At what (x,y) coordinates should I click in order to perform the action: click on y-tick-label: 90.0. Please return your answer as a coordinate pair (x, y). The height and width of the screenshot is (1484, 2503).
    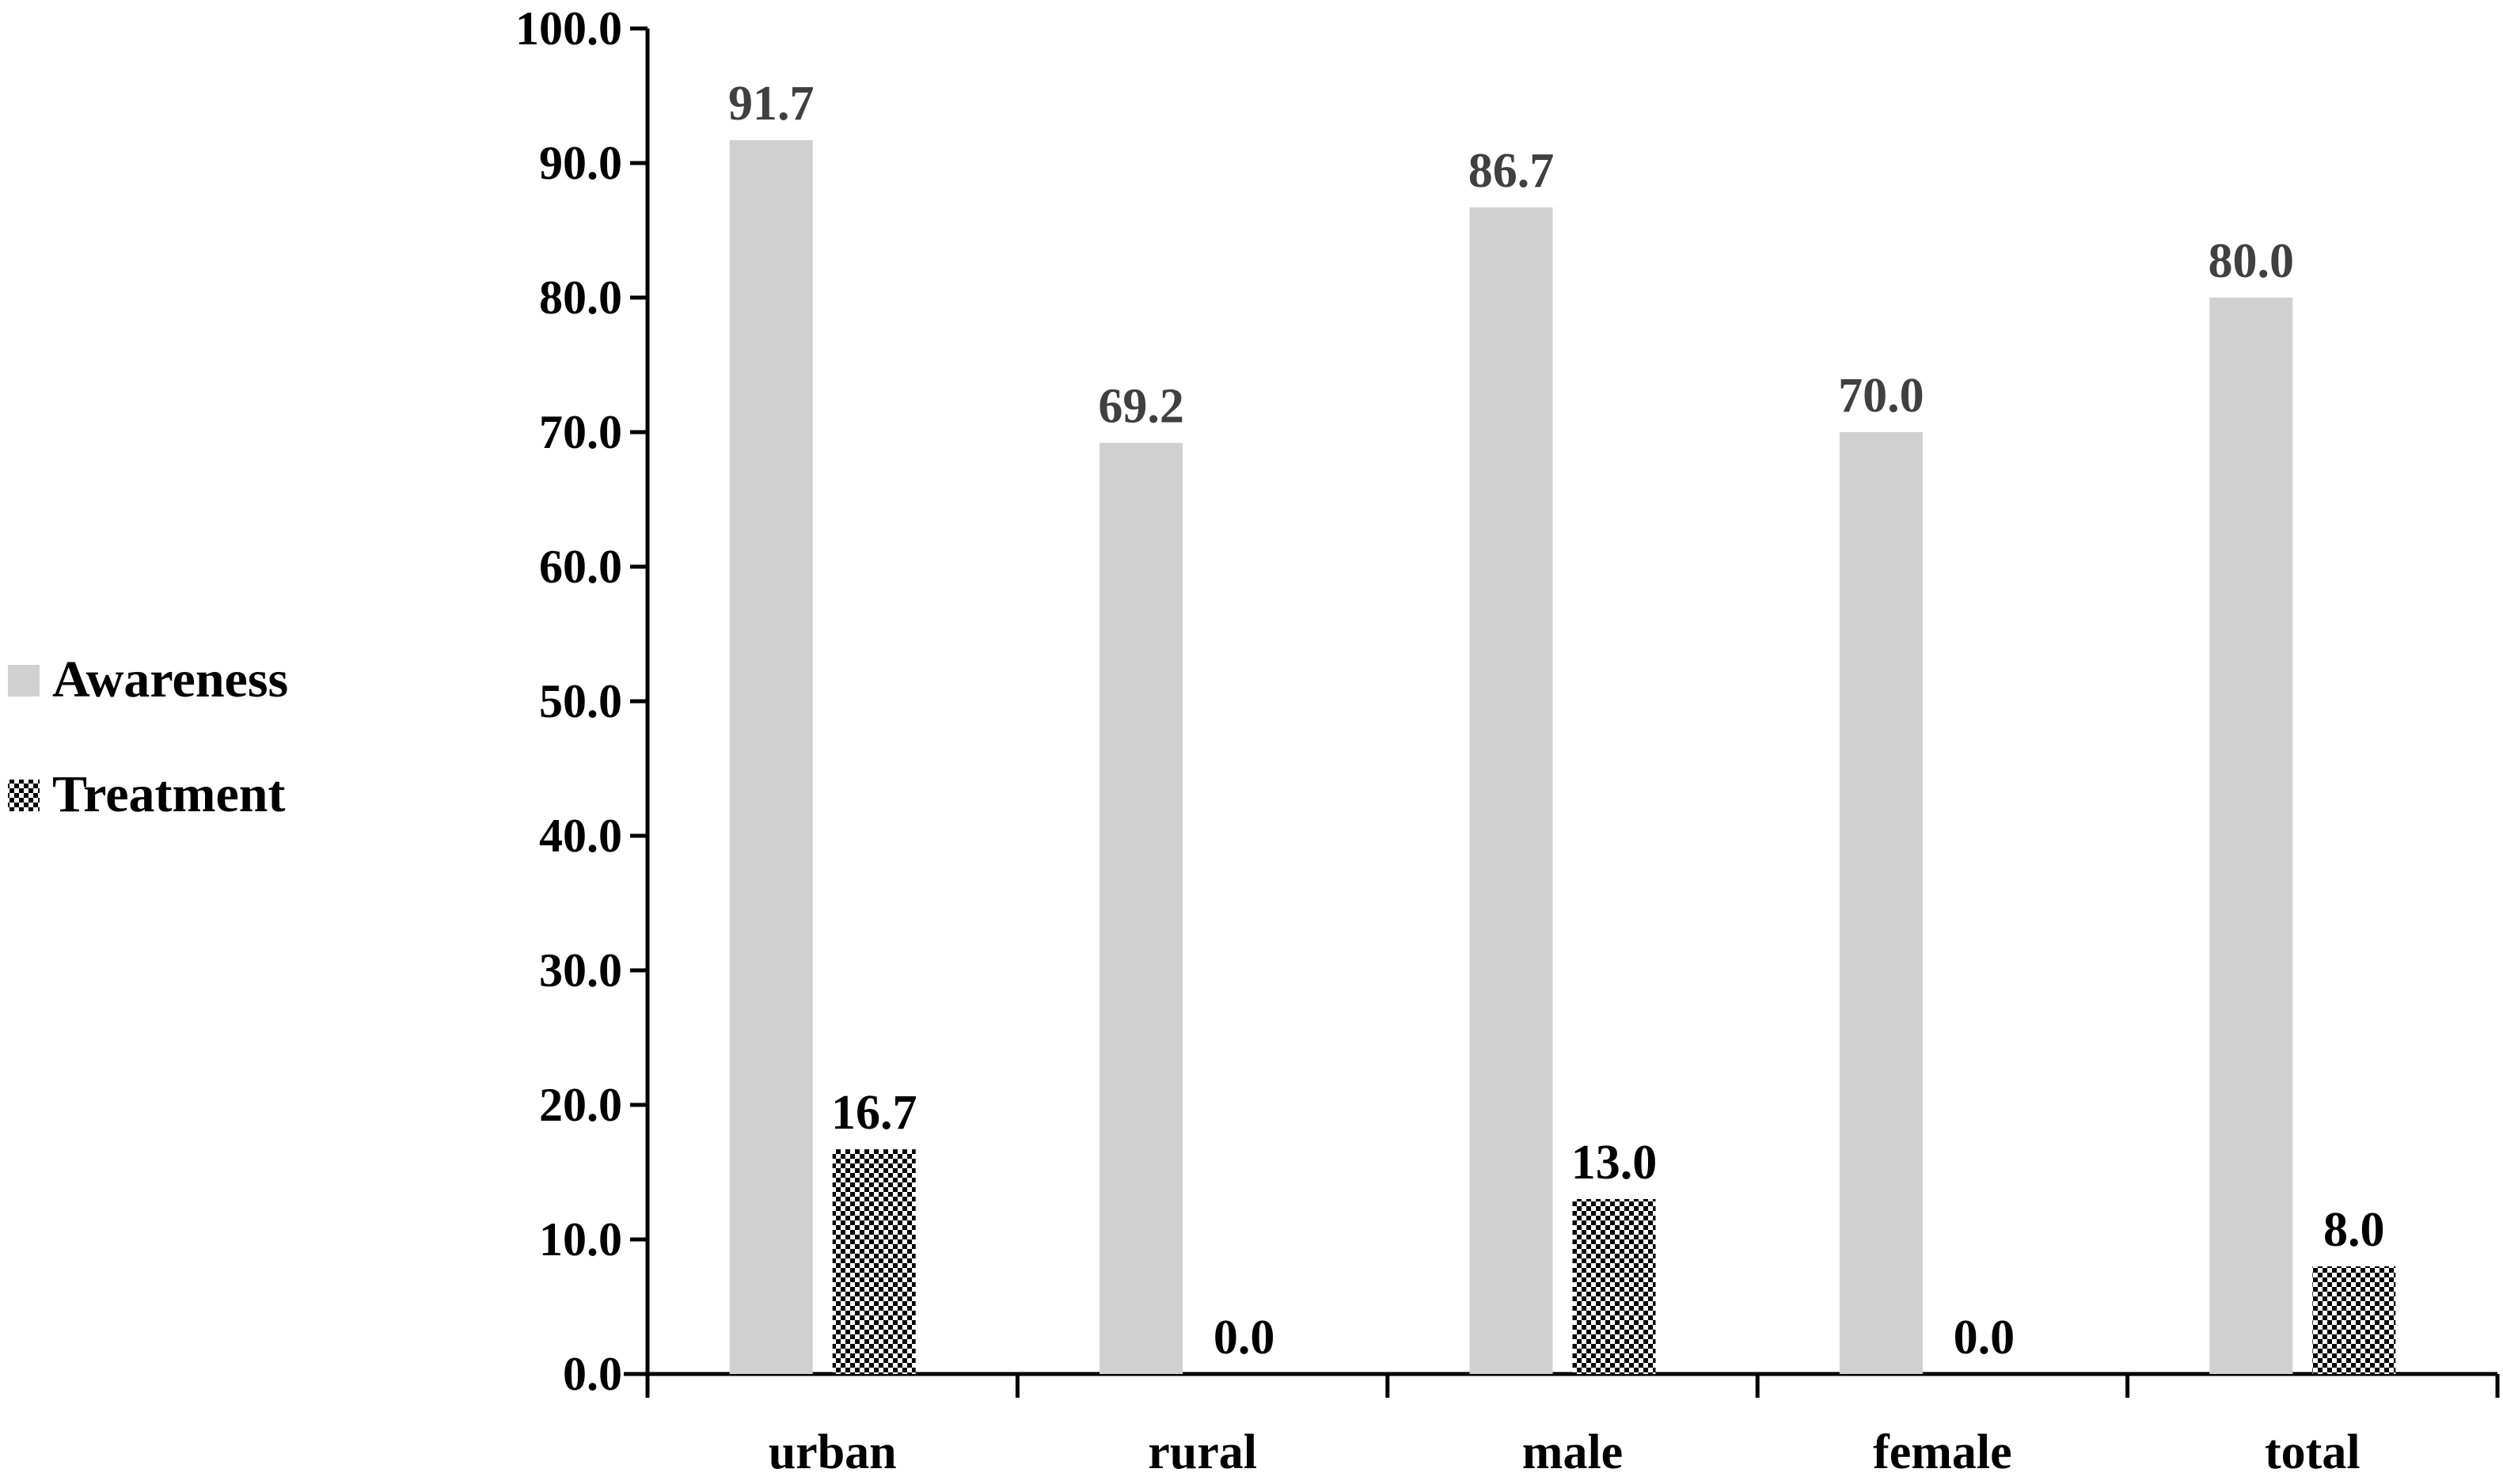
    Looking at the image, I should click on (580, 163).